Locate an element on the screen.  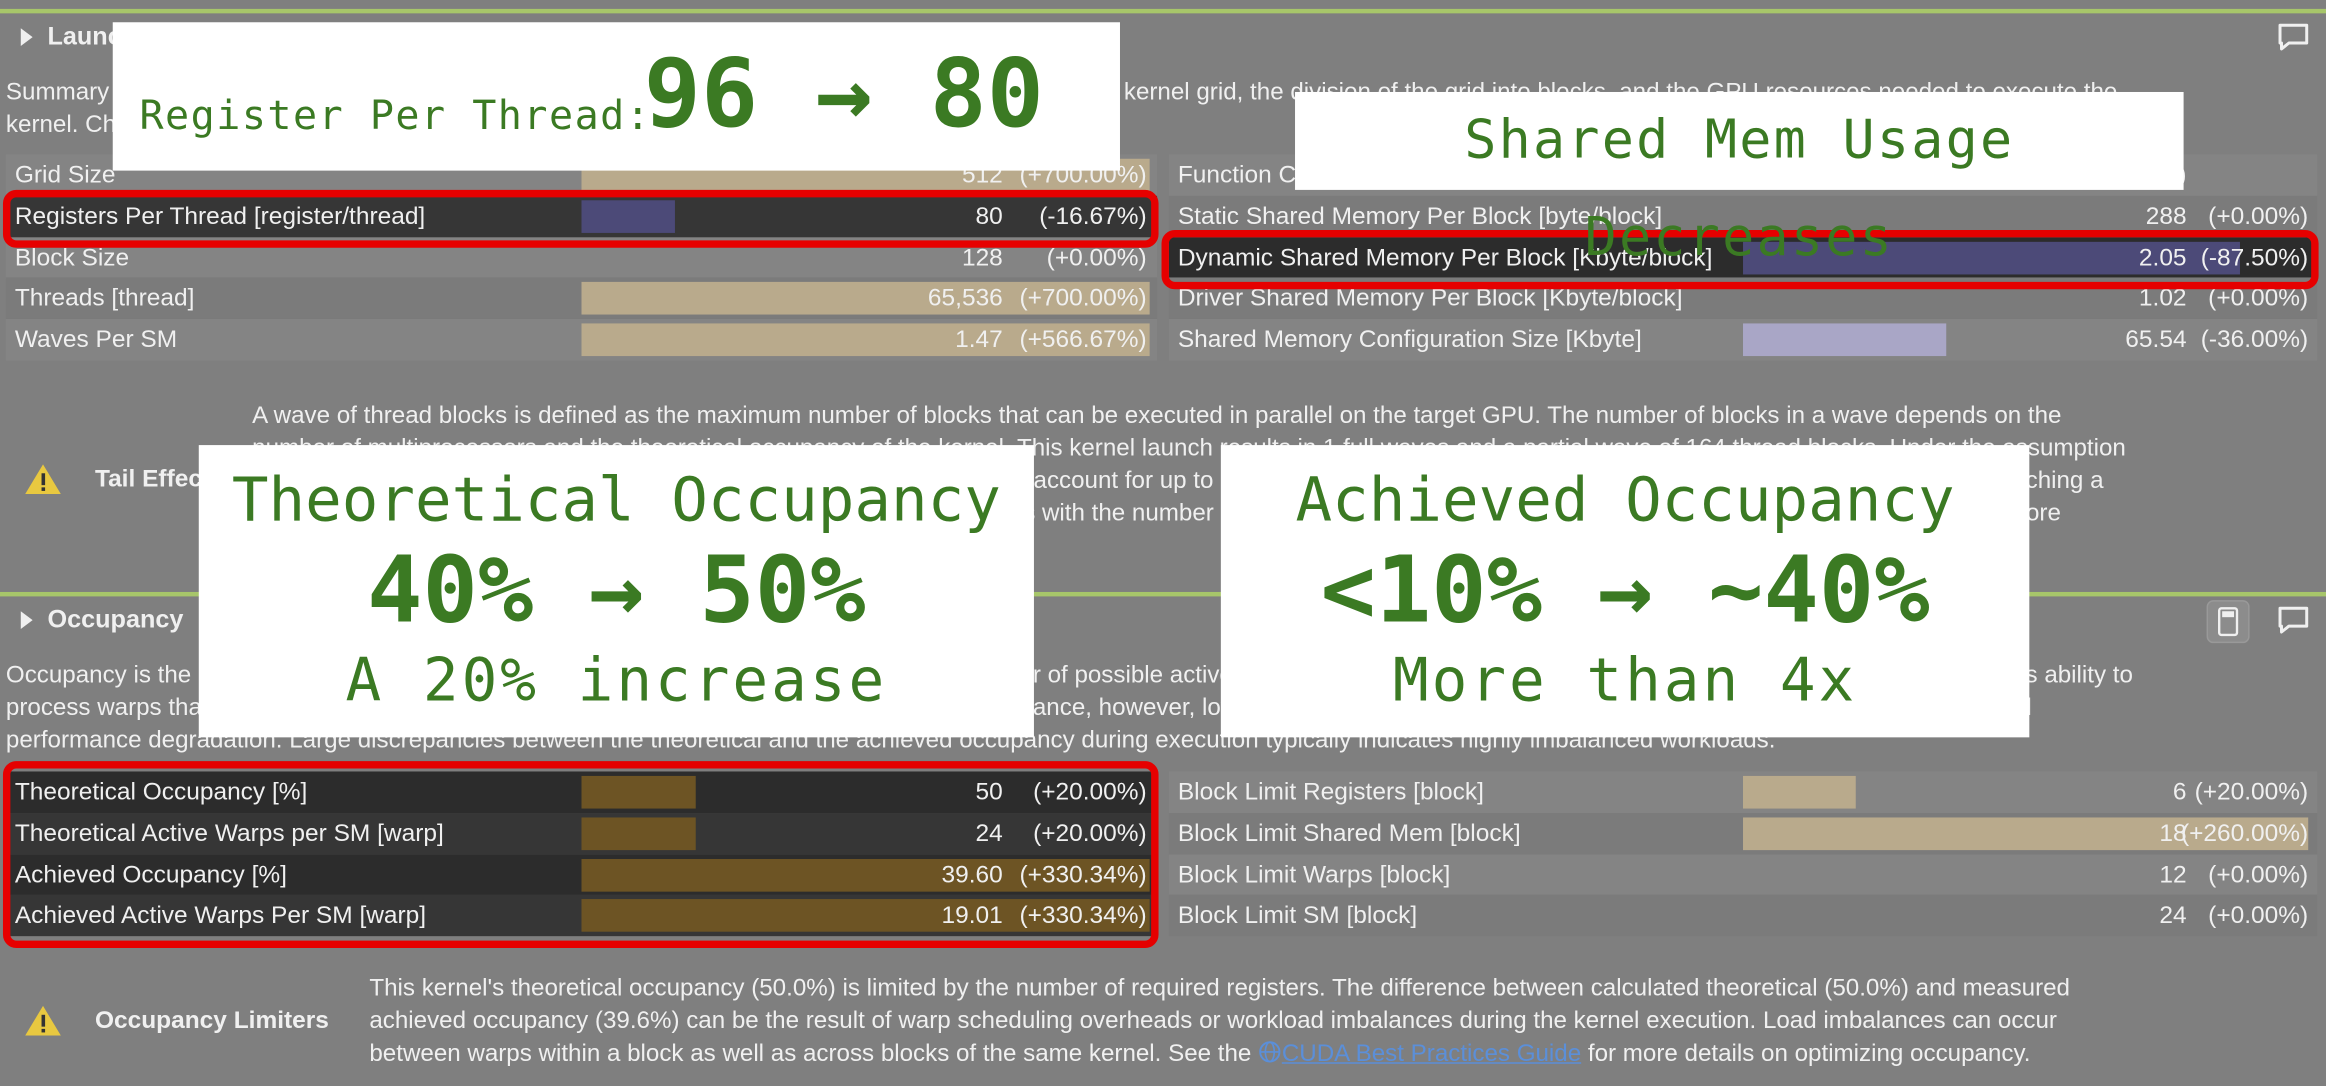
metric-label: Theoretical Active Warps per SM [warp] is located at coordinates (229, 833).